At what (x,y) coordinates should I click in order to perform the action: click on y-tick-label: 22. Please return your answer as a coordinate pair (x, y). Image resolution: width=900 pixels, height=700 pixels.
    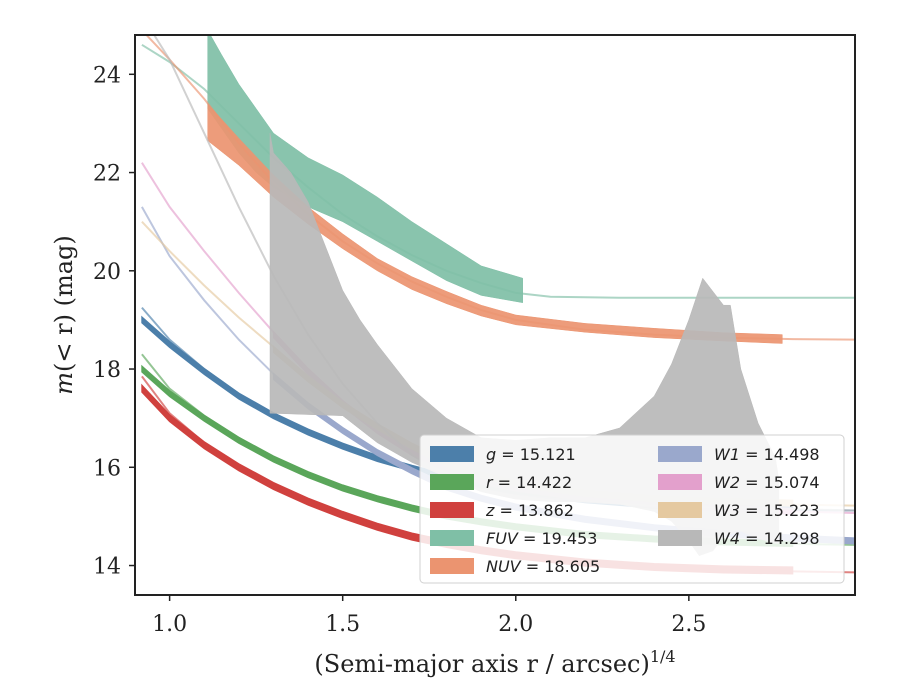
    Looking at the image, I should click on (107, 174).